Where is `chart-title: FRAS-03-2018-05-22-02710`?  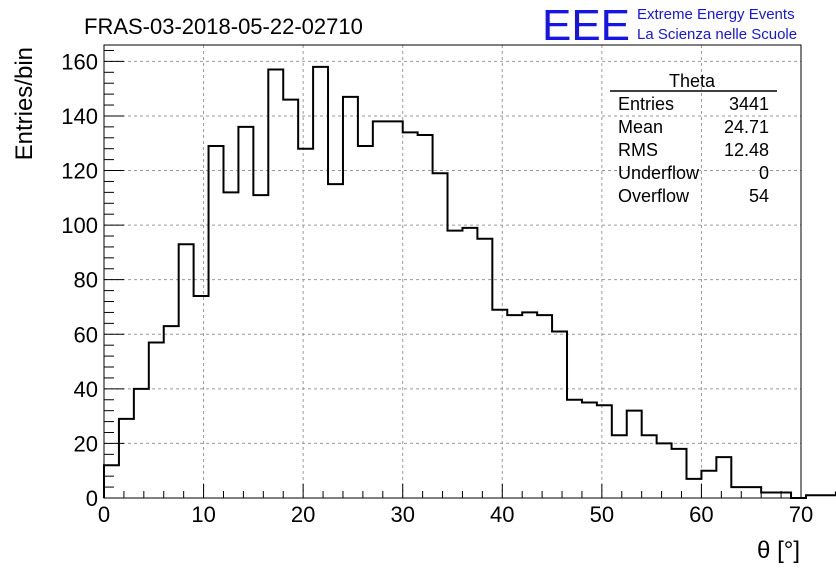 chart-title: FRAS-03-2018-05-22-02710 is located at coordinates (223, 26).